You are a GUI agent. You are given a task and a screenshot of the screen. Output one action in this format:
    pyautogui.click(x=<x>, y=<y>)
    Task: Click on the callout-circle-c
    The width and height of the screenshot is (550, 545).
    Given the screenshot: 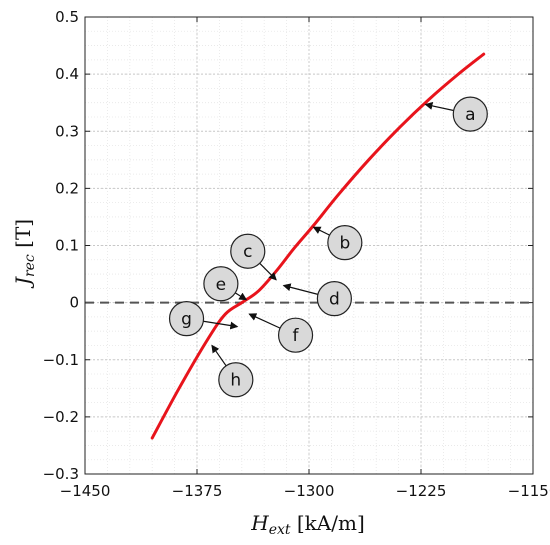 What is the action you would take?
    pyautogui.click(x=248, y=251)
    